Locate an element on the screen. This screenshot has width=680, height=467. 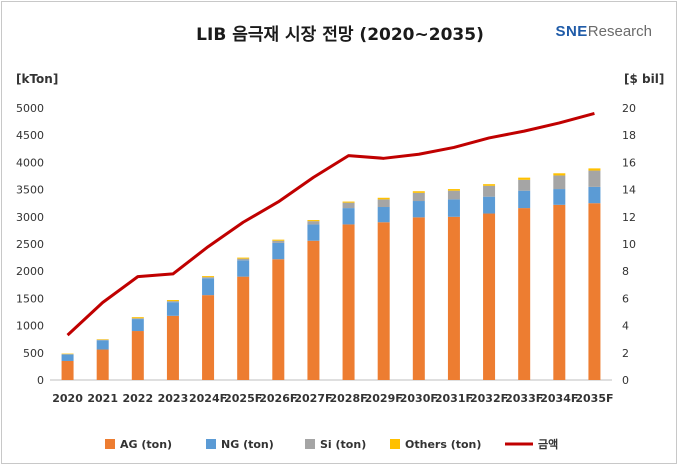
left-tick-label: 3500 is located at coordinates (30, 190).